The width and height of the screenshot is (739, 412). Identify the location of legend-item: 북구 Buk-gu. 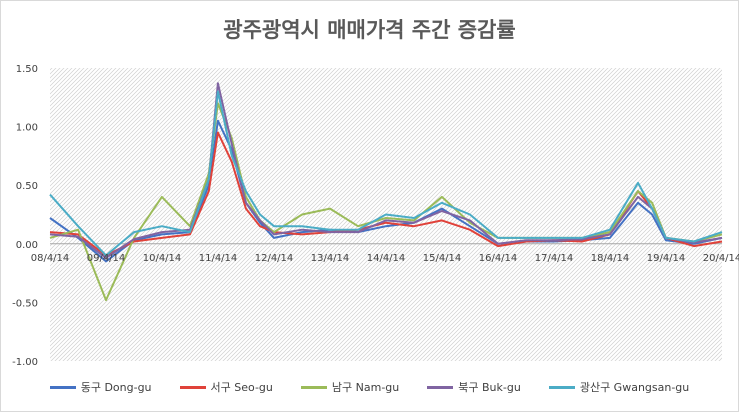
(474, 387).